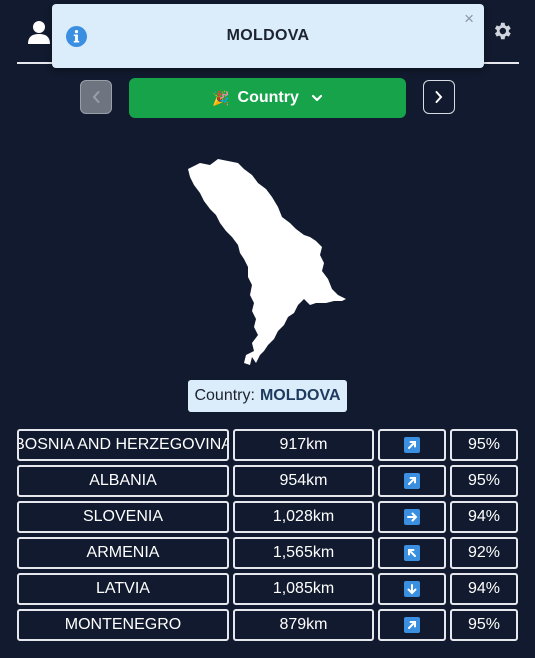 The height and width of the screenshot is (658, 535). What do you see at coordinates (303, 553) in the screenshot?
I see `guess-distance: 1,565km` at bounding box center [303, 553].